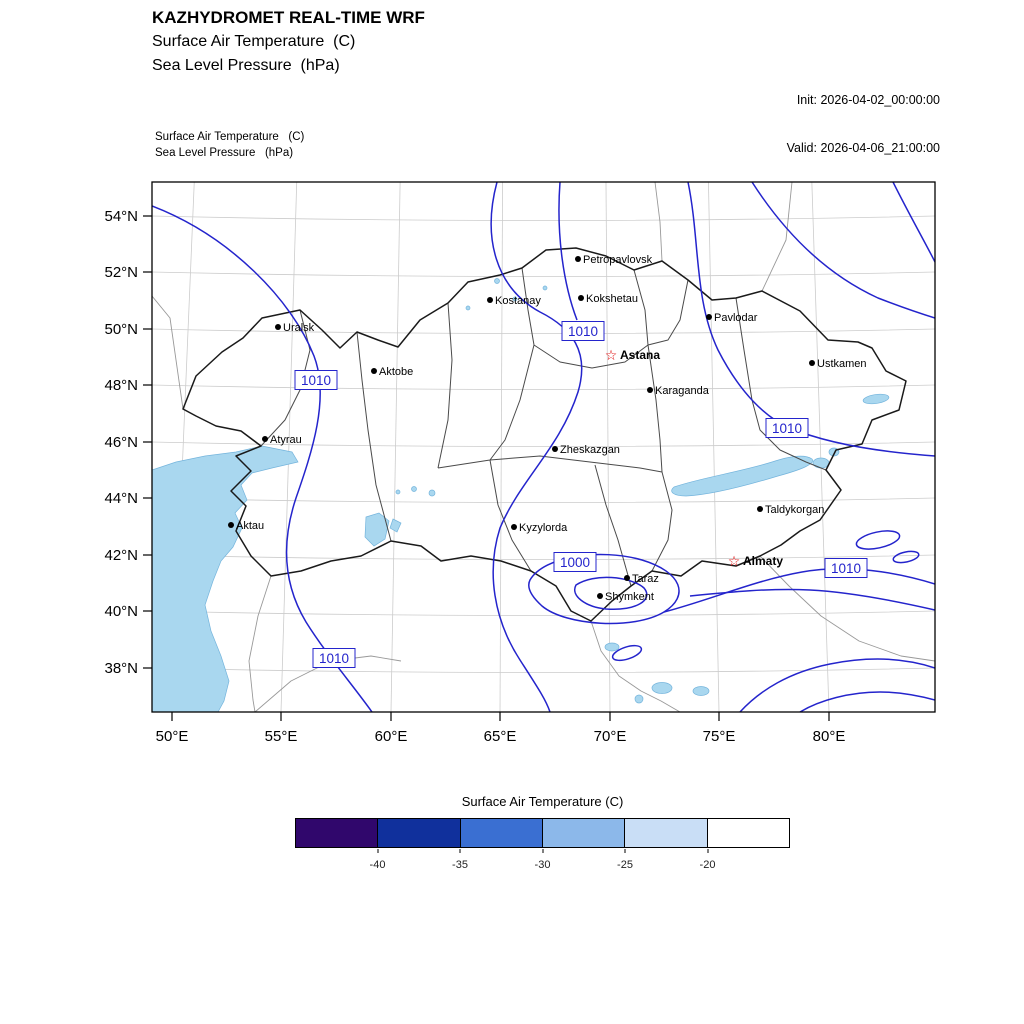  I want to click on colorbar-tick-label: -25, so click(625, 865).